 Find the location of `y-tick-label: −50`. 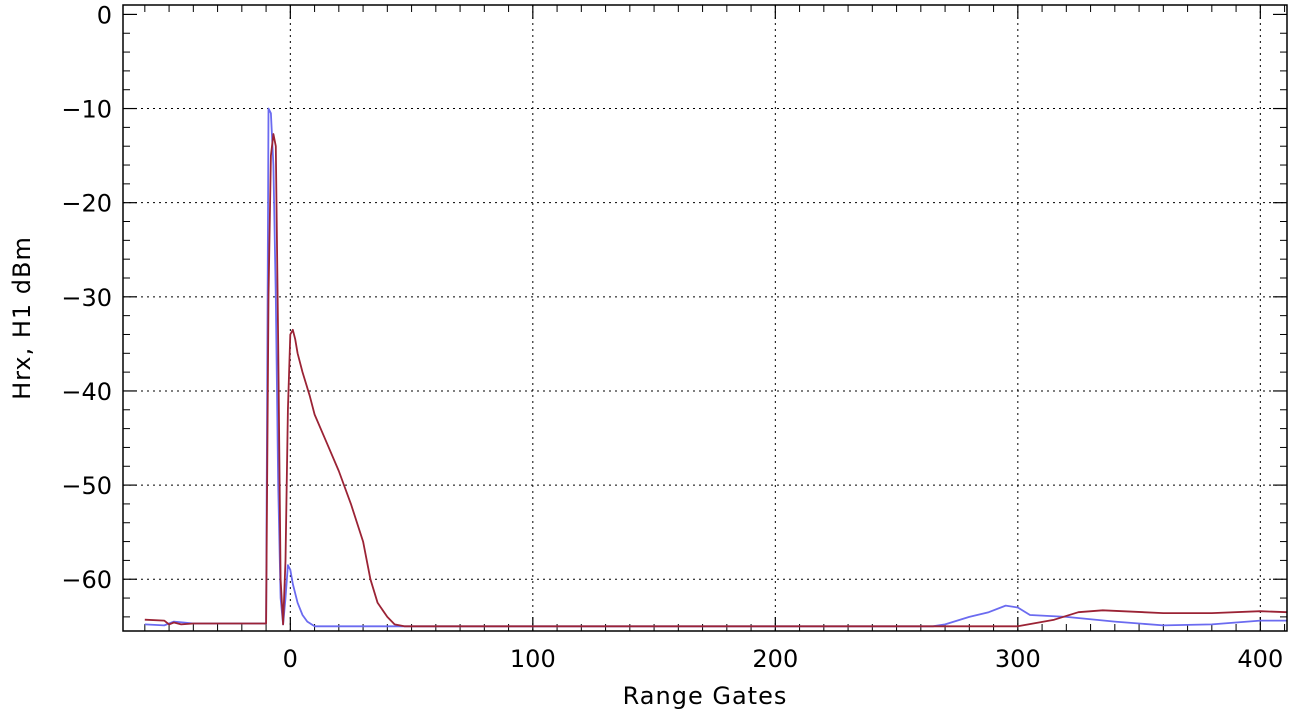

y-tick-label: −50 is located at coordinates (86, 486).